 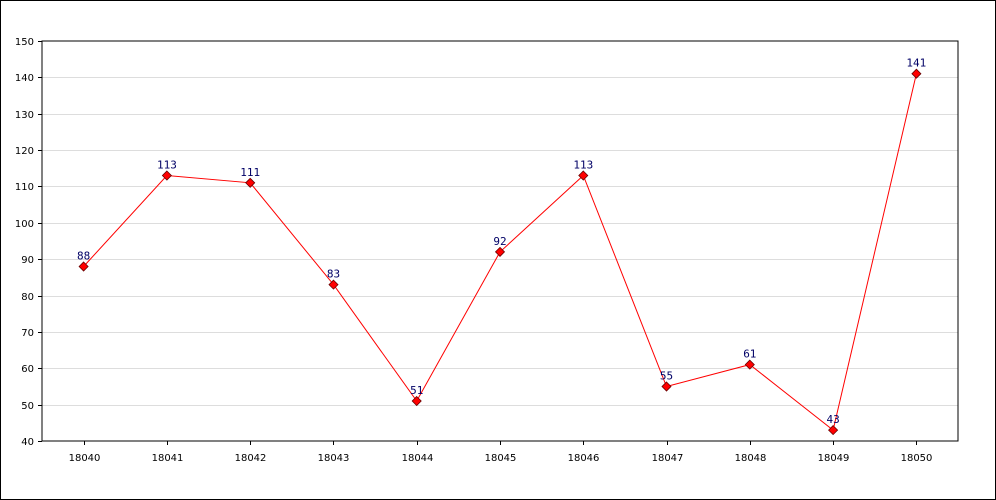 I want to click on data-label: 141, so click(x=916, y=63).